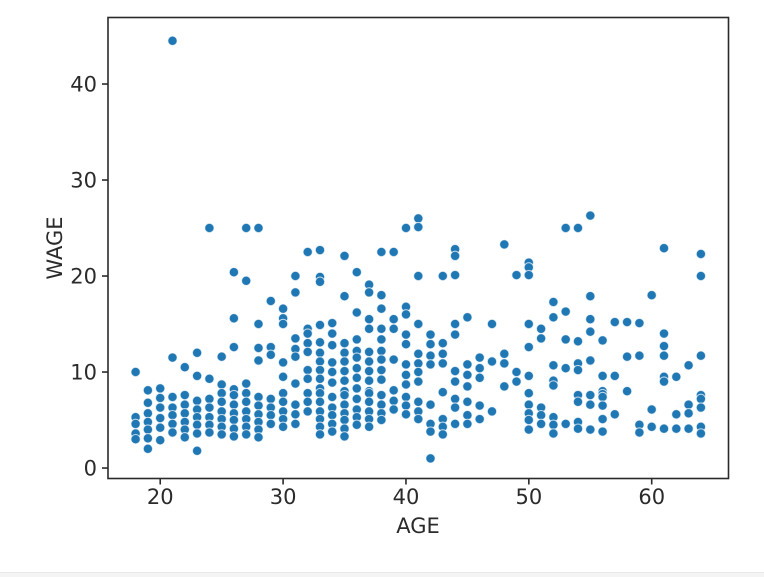 This screenshot has height=581, width=764. What do you see at coordinates (83, 373) in the screenshot?
I see `y-tick-label: 10` at bounding box center [83, 373].